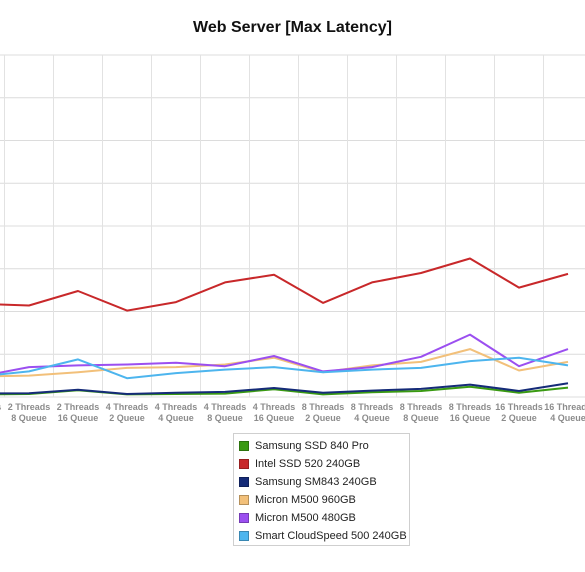 This screenshot has width=585, height=572. I want to click on legend-label: Samsung SM843 240GB, so click(316, 482).